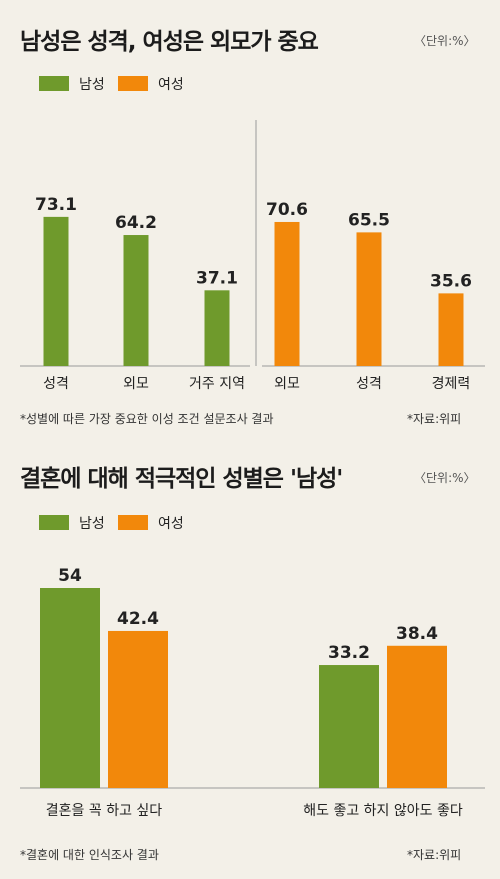 This screenshot has width=500, height=879. What do you see at coordinates (104, 811) in the screenshot?
I see `chart2-category-label: 결혼을 꼭 하고 싶다` at bounding box center [104, 811].